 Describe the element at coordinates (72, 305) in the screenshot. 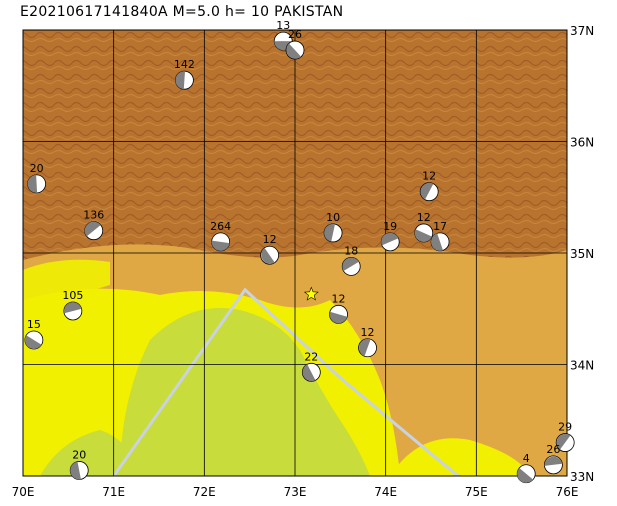

I see `beachball: 105` at that location.